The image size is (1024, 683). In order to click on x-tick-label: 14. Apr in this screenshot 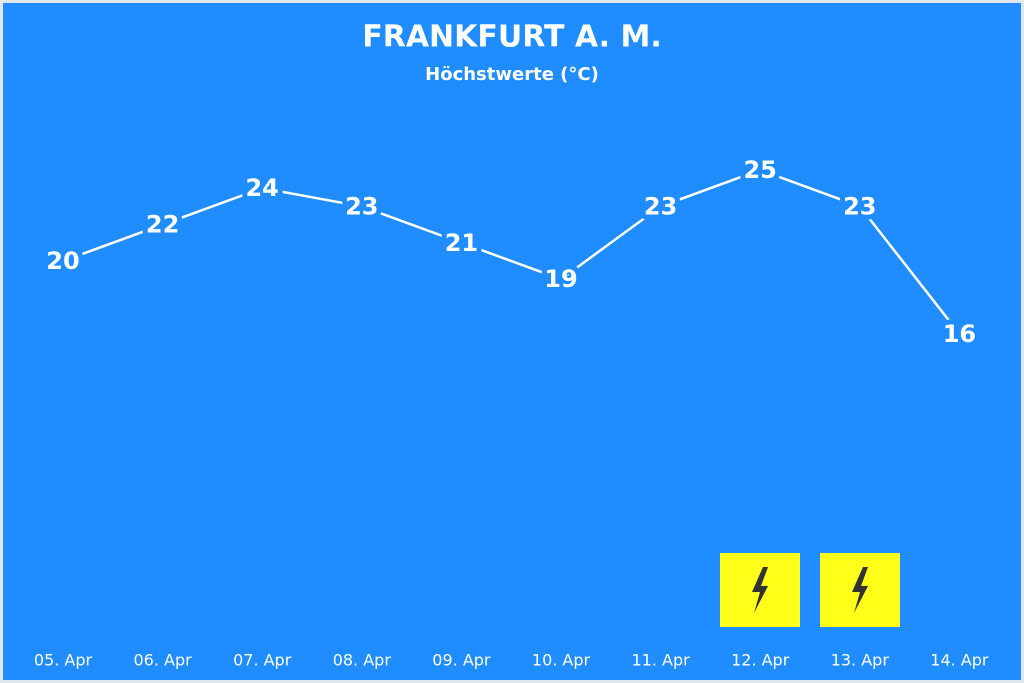, I will do `click(959, 660)`.